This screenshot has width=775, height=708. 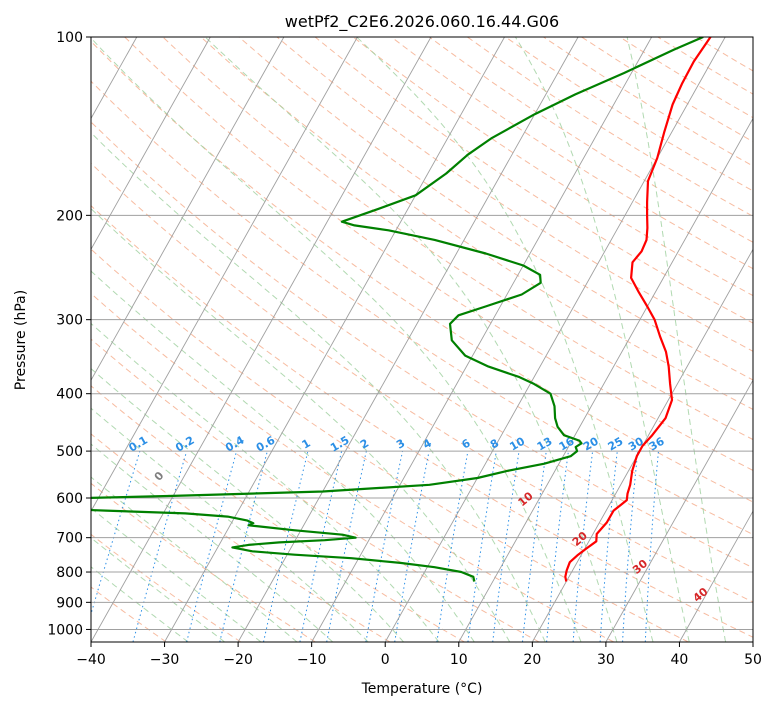 What do you see at coordinates (419, 655) in the screenshot?
I see `x-axis: −40 −30 −20 −10 0 10 20 30 40 50` at bounding box center [419, 655].